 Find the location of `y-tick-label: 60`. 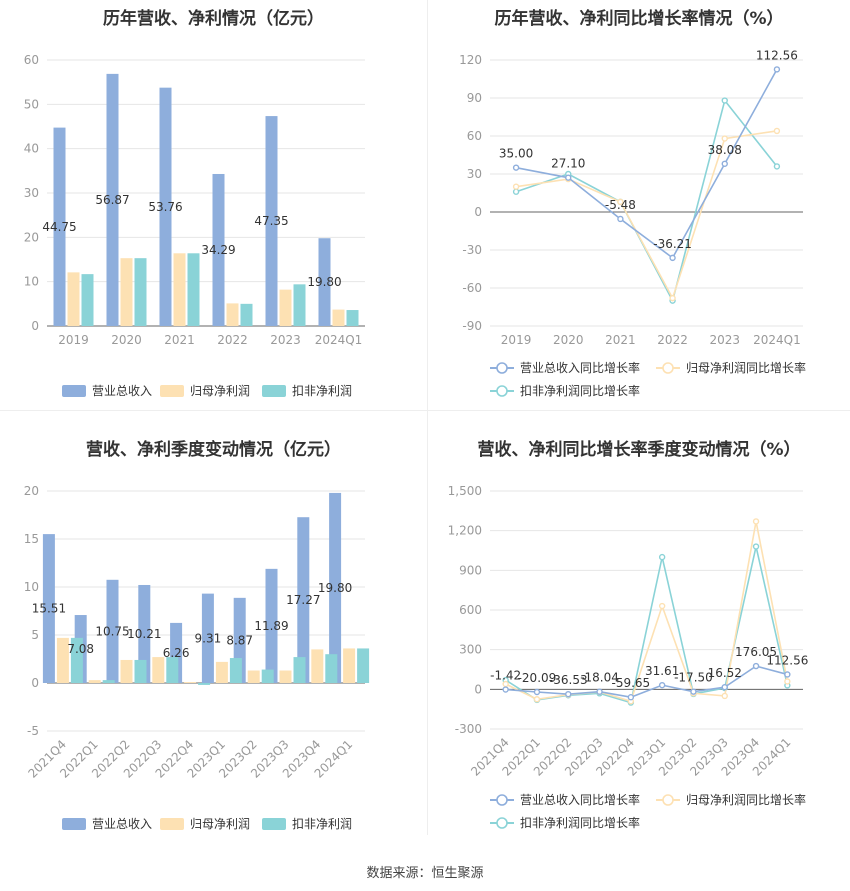

y-tick-label: 60 is located at coordinates (474, 136).